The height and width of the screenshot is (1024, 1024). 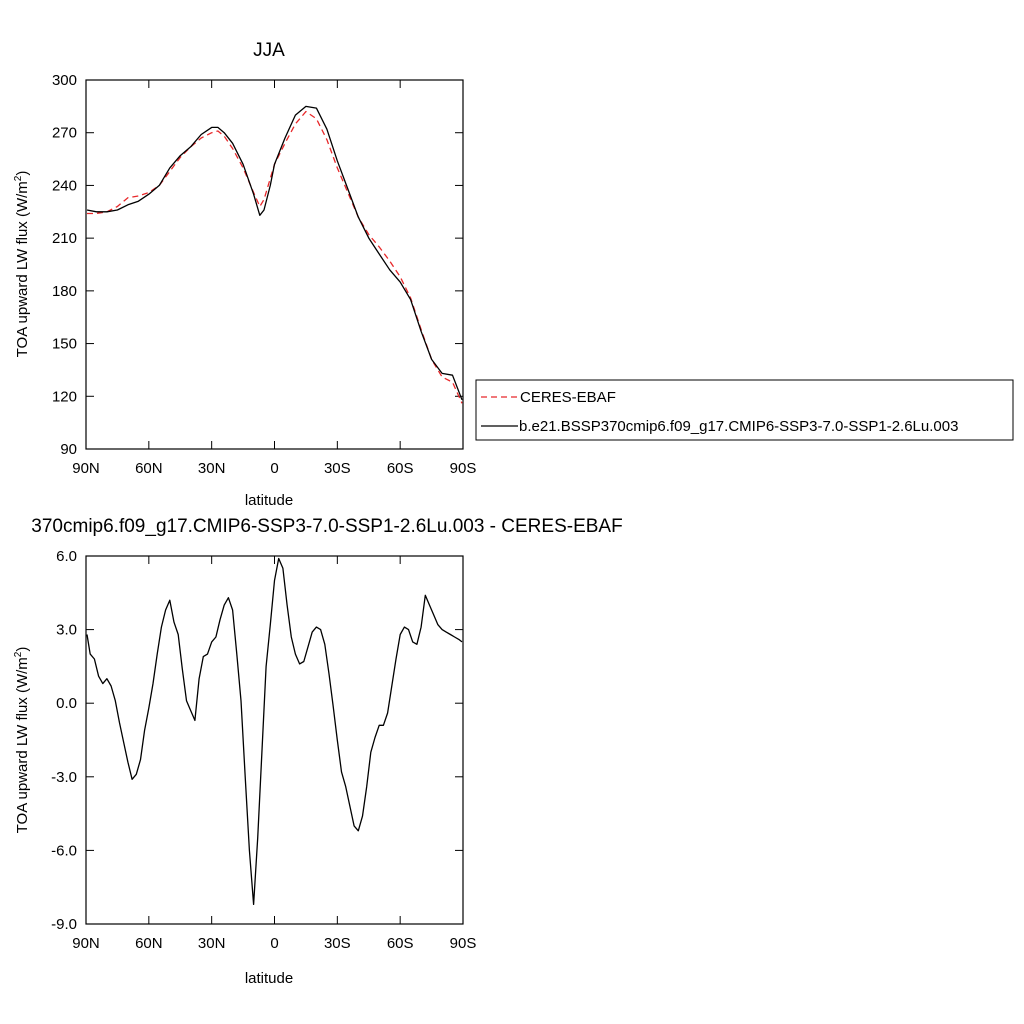 What do you see at coordinates (269, 50) in the screenshot?
I see `chart-title: JJA` at bounding box center [269, 50].